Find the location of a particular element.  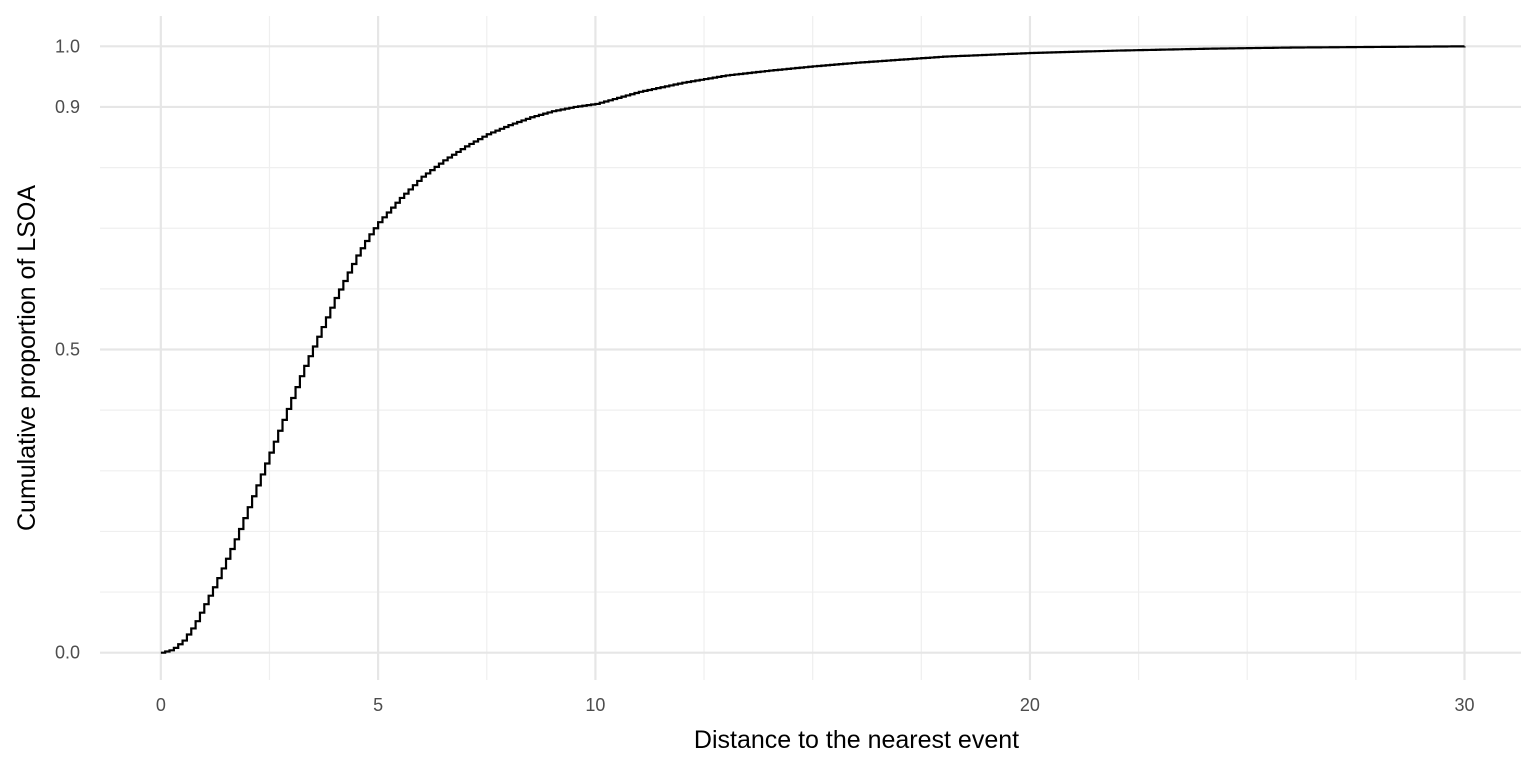

y-tick-label: 1.0 is located at coordinates (67, 46).